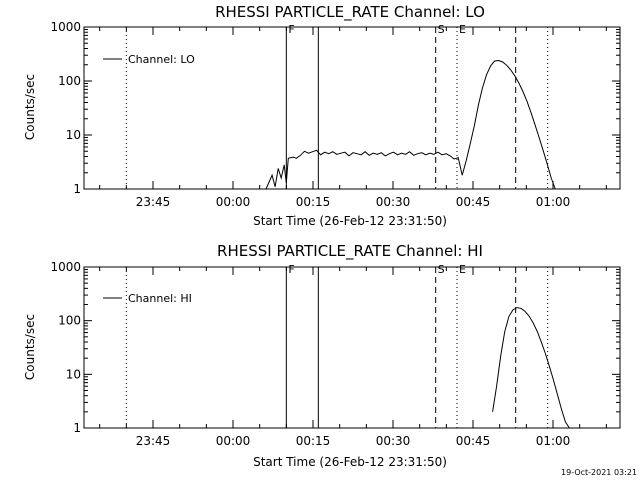  Describe the element at coordinates (350, 251) in the screenshot. I see `chart-title: RHESSI PARTICLE_RATE Channel: HI` at that location.